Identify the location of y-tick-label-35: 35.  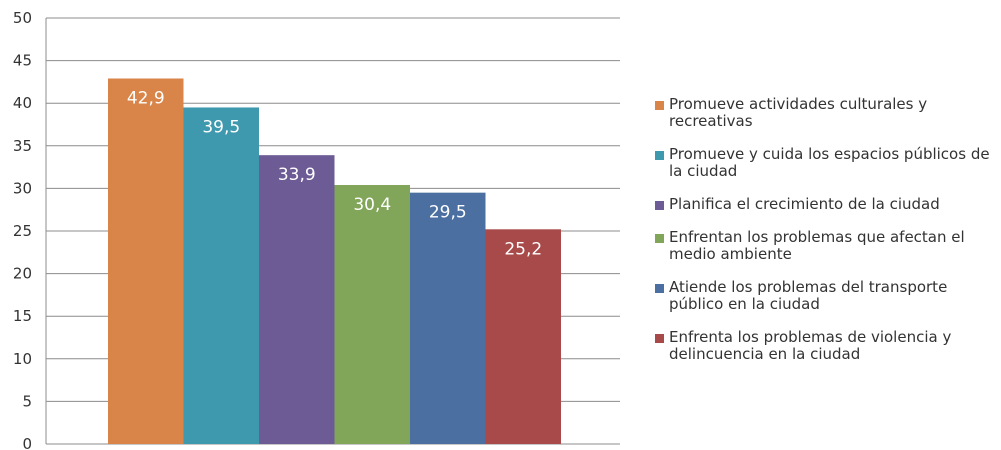
(22, 146).